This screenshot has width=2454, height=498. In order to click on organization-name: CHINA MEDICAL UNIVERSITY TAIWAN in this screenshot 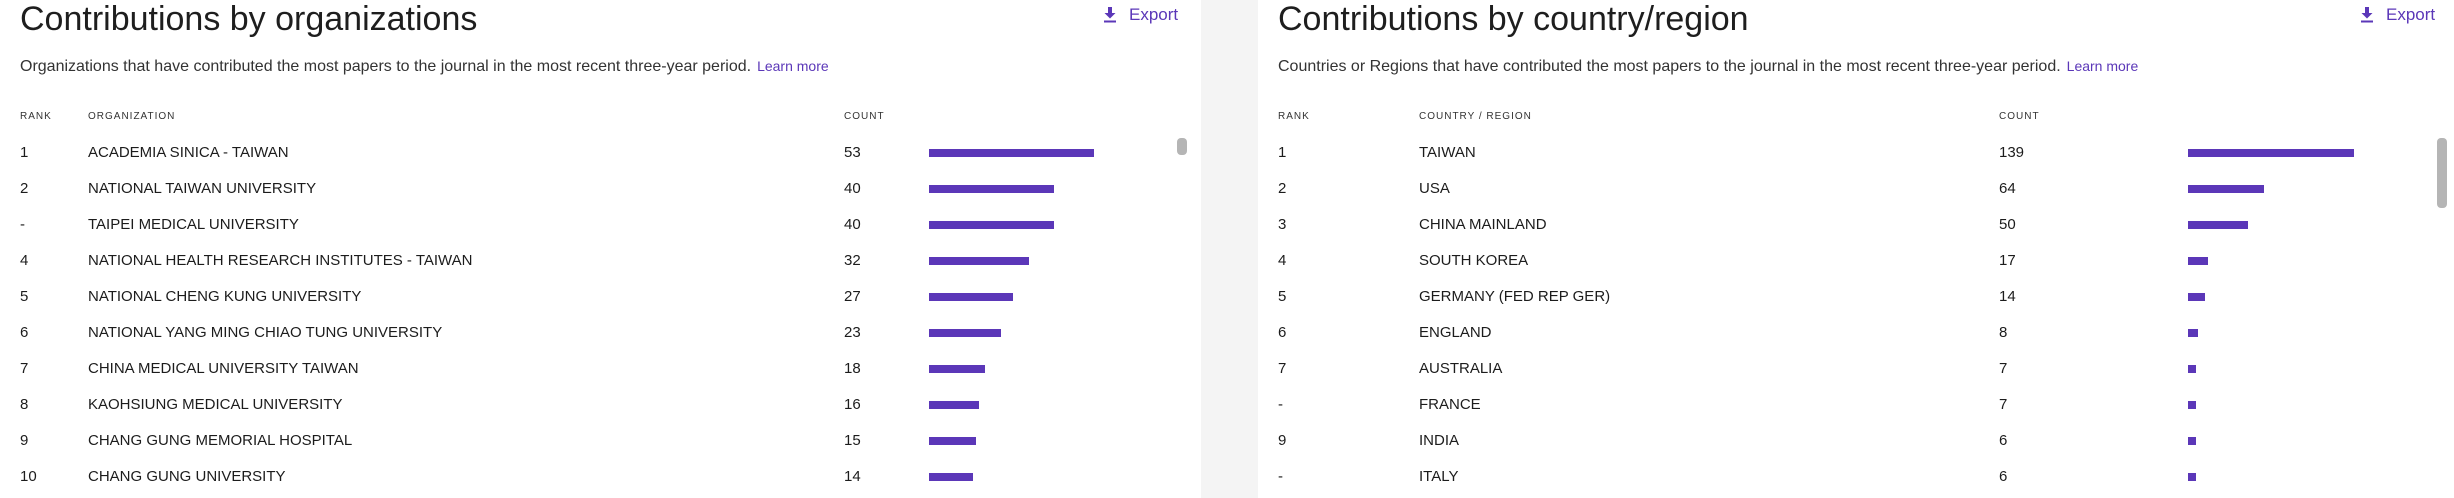, I will do `click(223, 368)`.